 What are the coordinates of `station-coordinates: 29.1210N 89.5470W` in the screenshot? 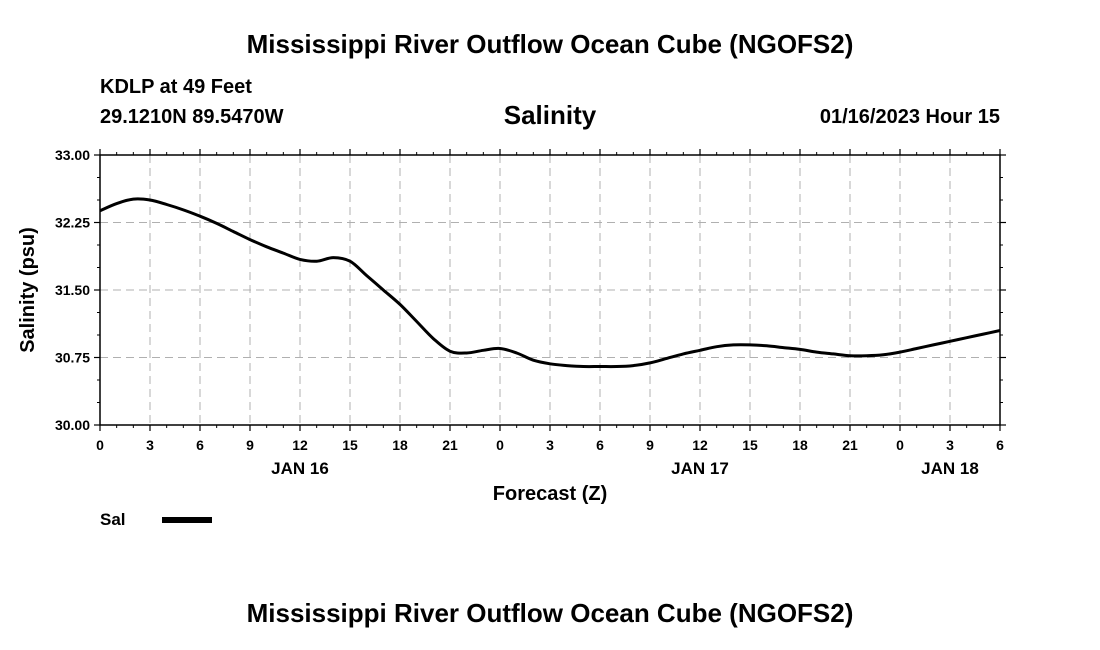 It's located at (192, 117).